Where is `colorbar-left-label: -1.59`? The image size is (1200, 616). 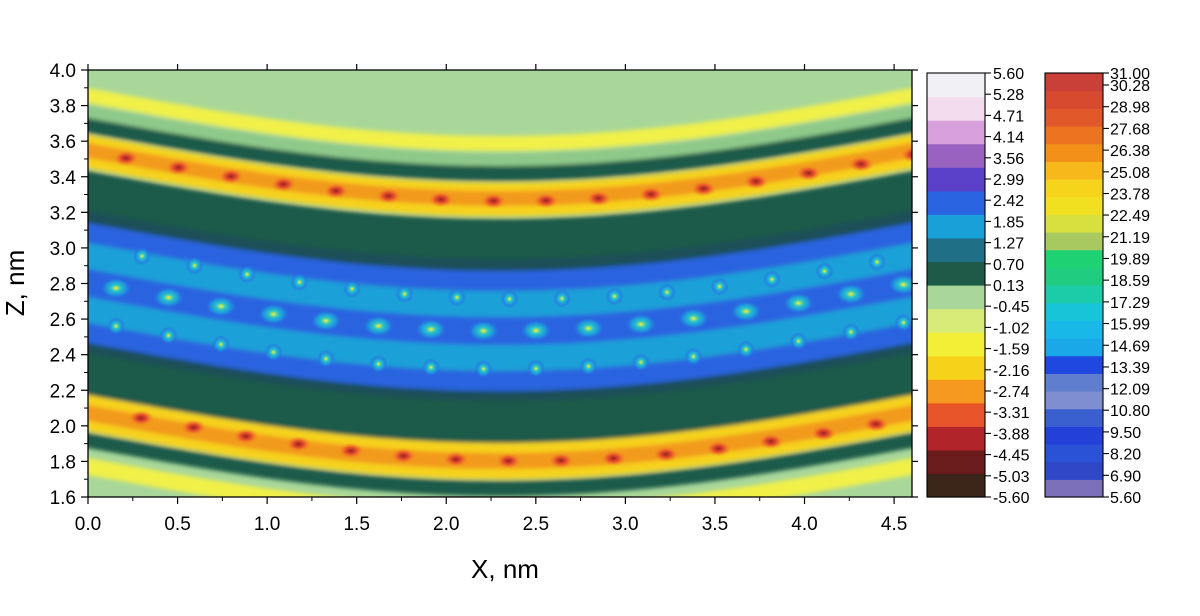 colorbar-left-label: -1.59 is located at coordinates (1011, 350).